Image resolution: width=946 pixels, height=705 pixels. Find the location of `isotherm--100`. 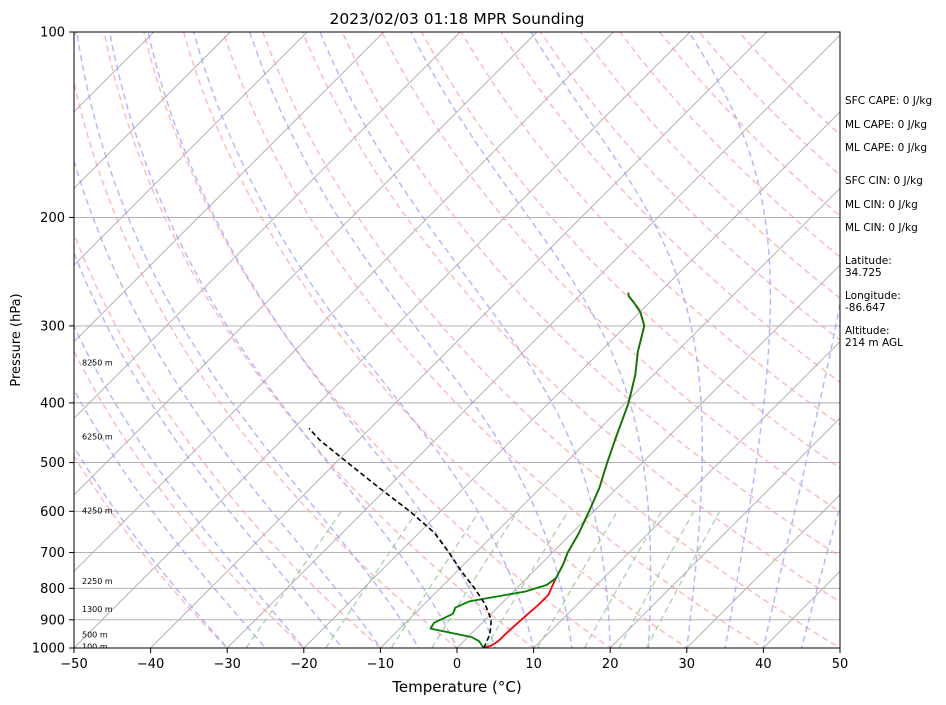

isotherm--100 is located at coordinates (191, 149).